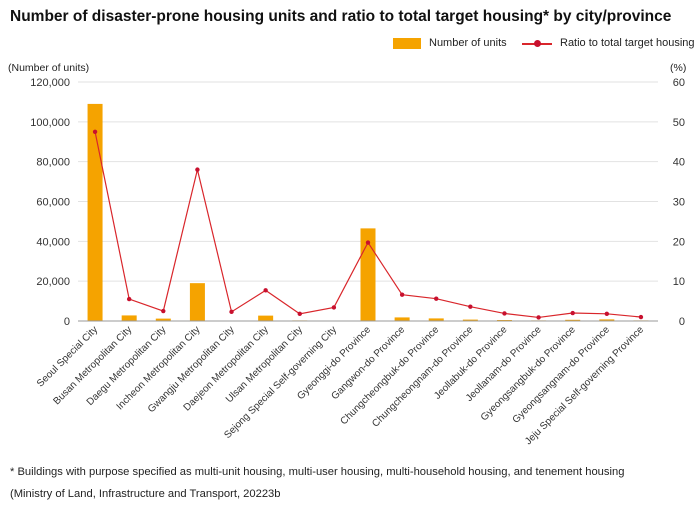 The height and width of the screenshot is (513, 699). I want to click on y-tick-left: 100,000, so click(50, 123).